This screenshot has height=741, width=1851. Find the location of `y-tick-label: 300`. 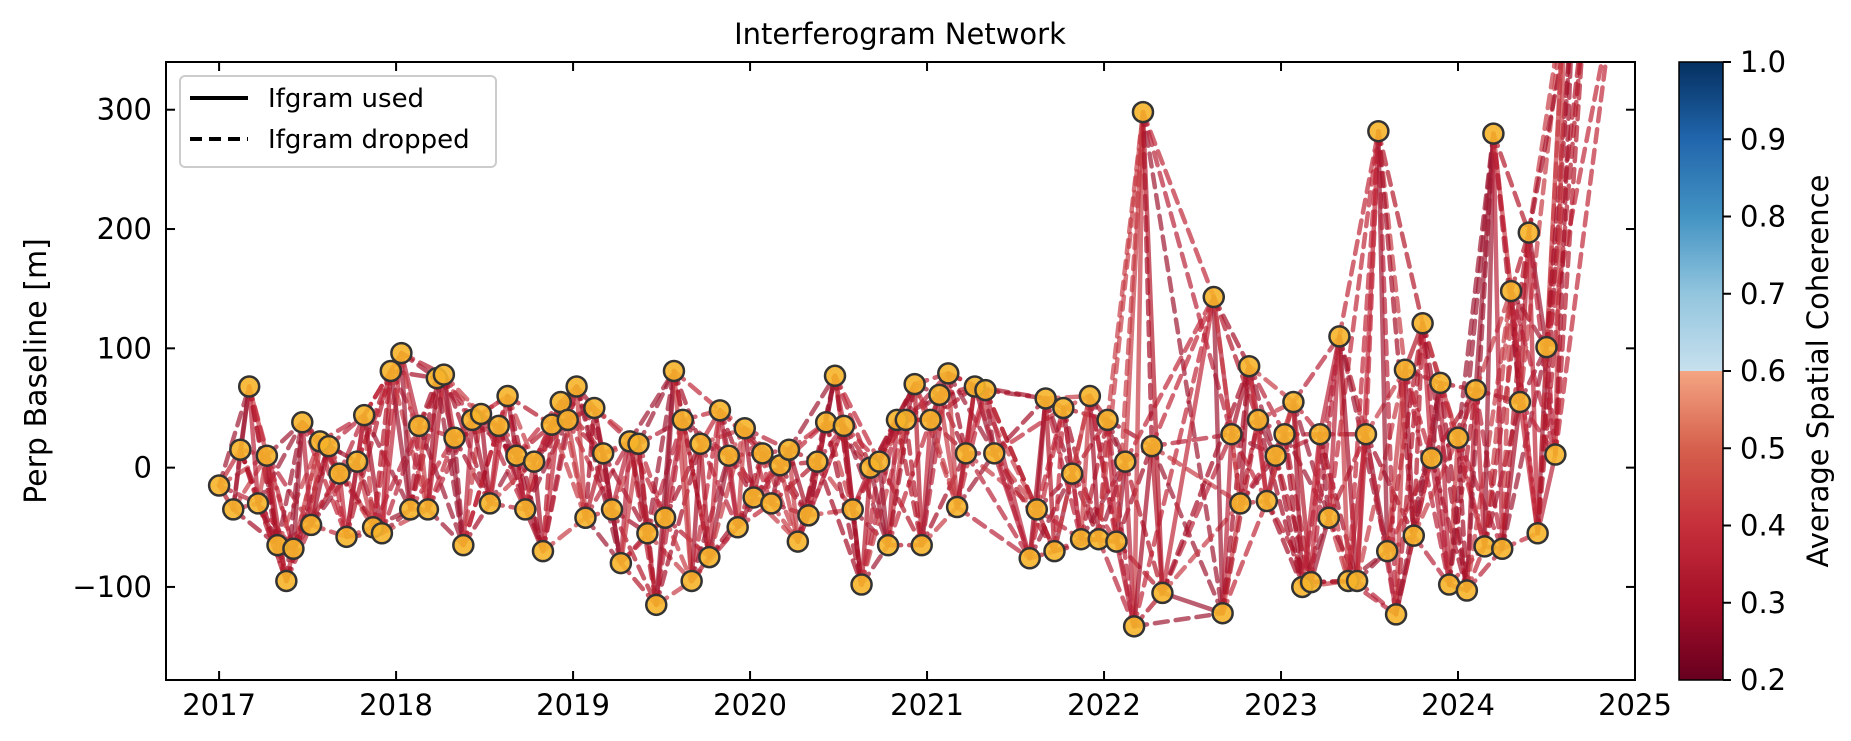

y-tick-label: 300 is located at coordinates (124, 110).